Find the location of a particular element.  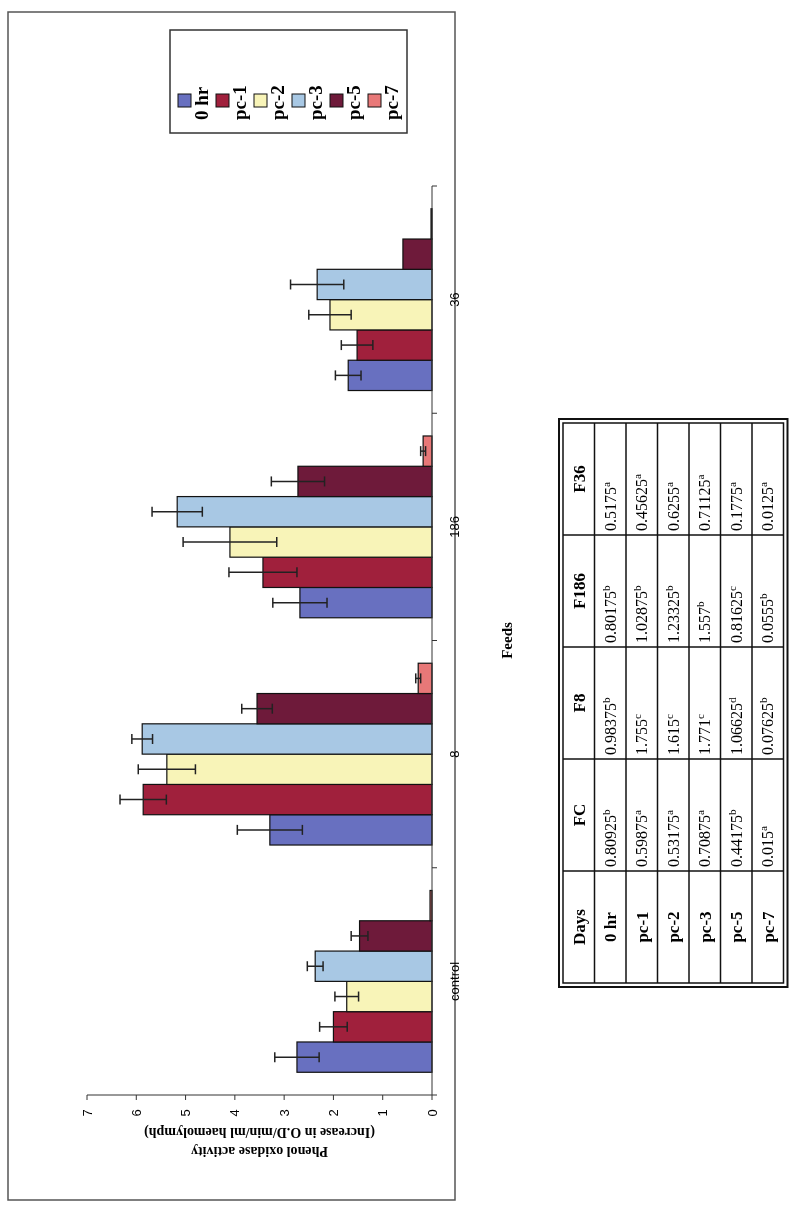

x-tick-label: 5 is located at coordinates (186, 1113).